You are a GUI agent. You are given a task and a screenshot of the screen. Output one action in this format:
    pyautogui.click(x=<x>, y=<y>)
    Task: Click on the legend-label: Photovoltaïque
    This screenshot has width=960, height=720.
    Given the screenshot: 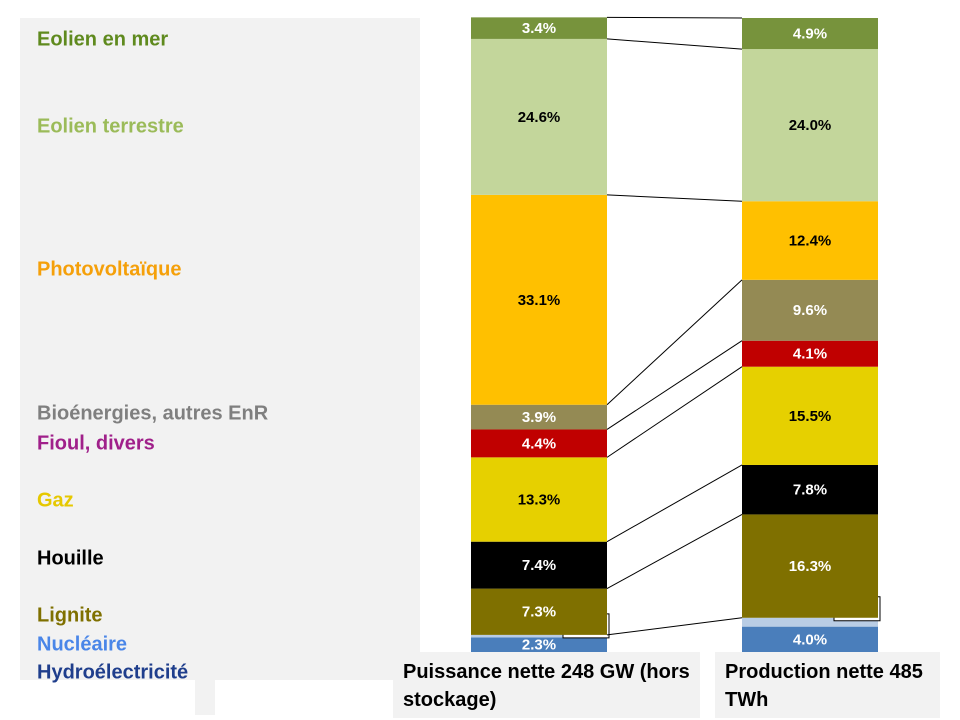 What is the action you would take?
    pyautogui.click(x=109, y=269)
    